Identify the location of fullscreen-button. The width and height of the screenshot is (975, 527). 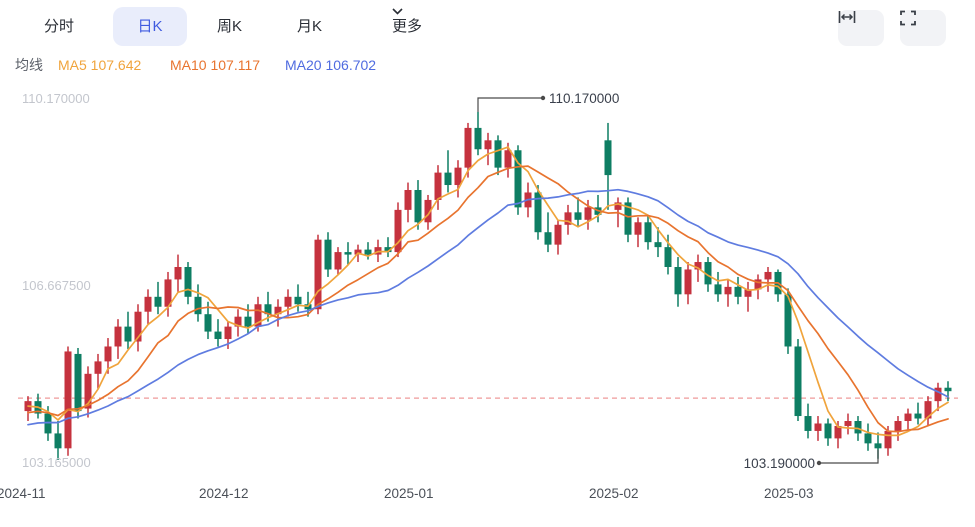
(923, 28).